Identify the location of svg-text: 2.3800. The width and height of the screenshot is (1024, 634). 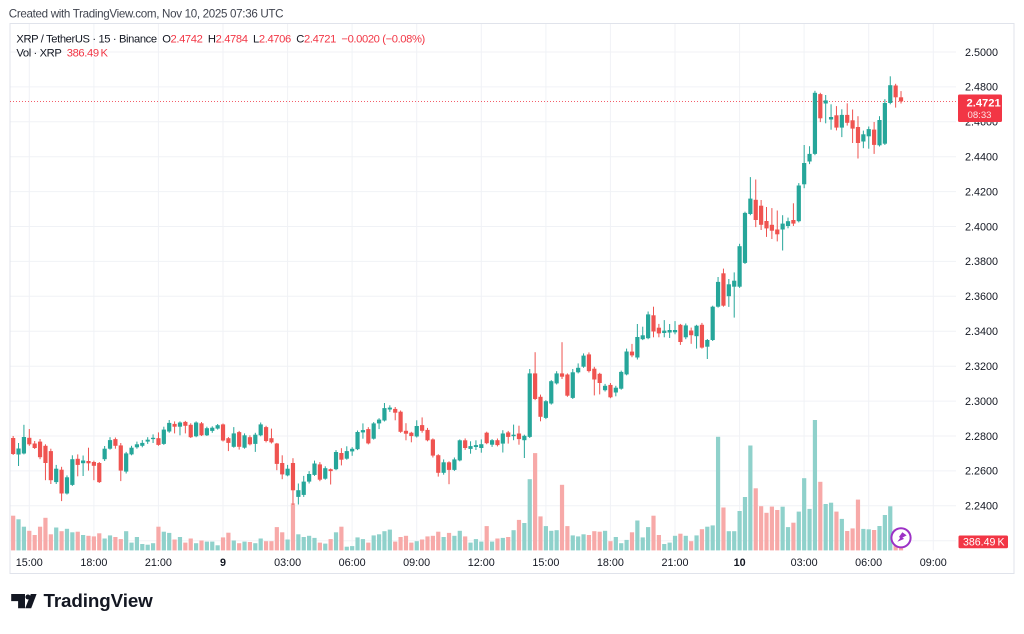
(981, 262).